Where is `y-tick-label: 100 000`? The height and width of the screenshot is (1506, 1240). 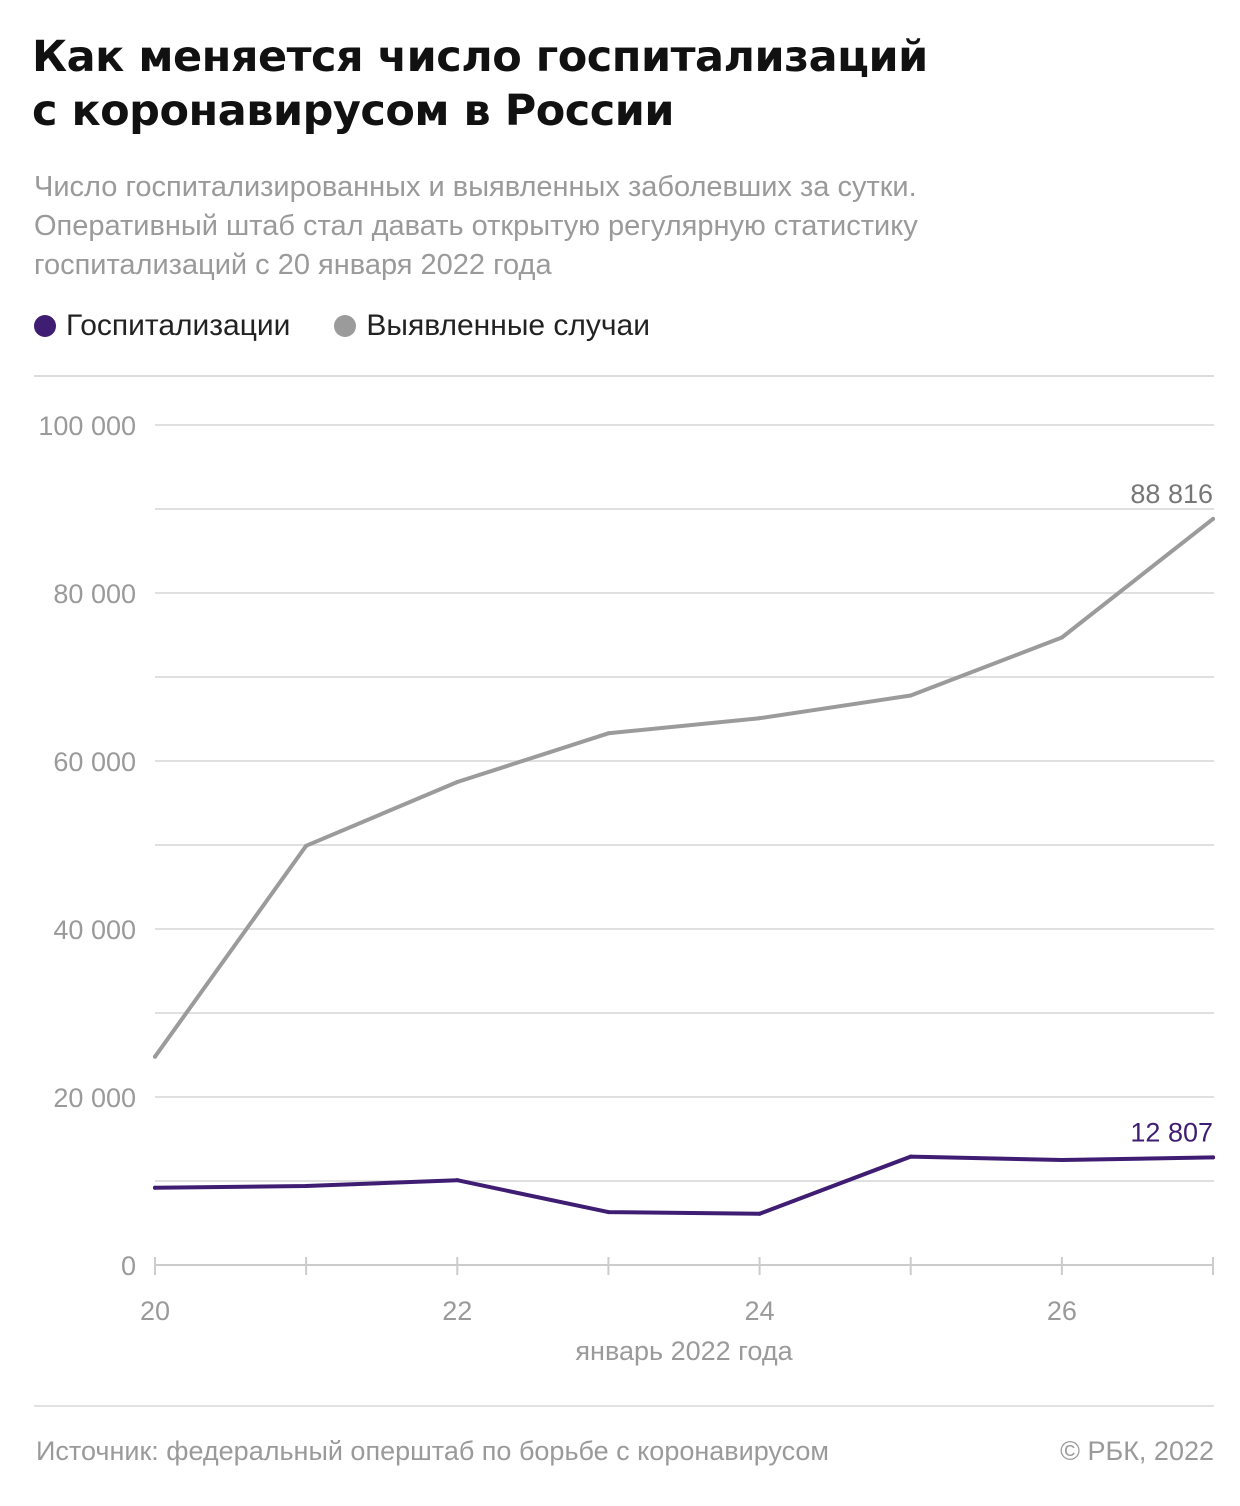
y-tick-label: 100 000 is located at coordinates (87, 426).